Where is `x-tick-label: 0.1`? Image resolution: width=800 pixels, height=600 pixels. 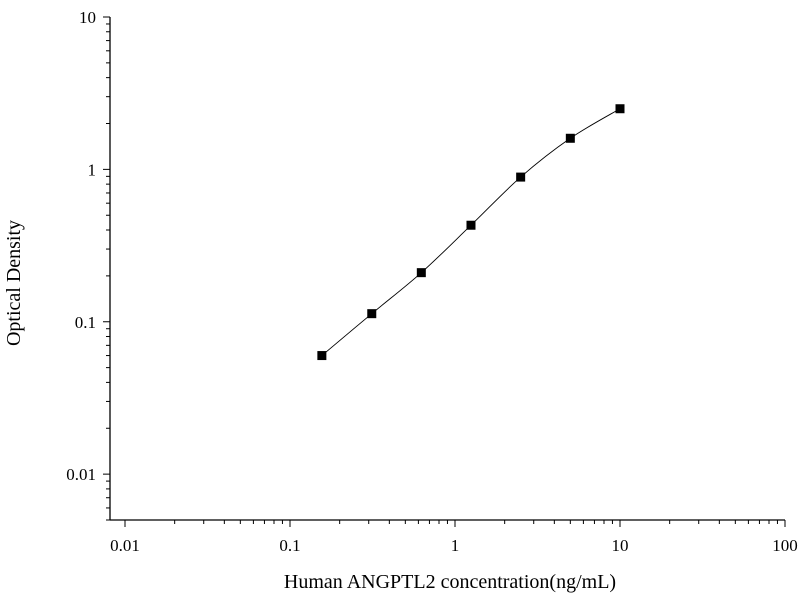 x-tick-label: 0.1 is located at coordinates (289, 545).